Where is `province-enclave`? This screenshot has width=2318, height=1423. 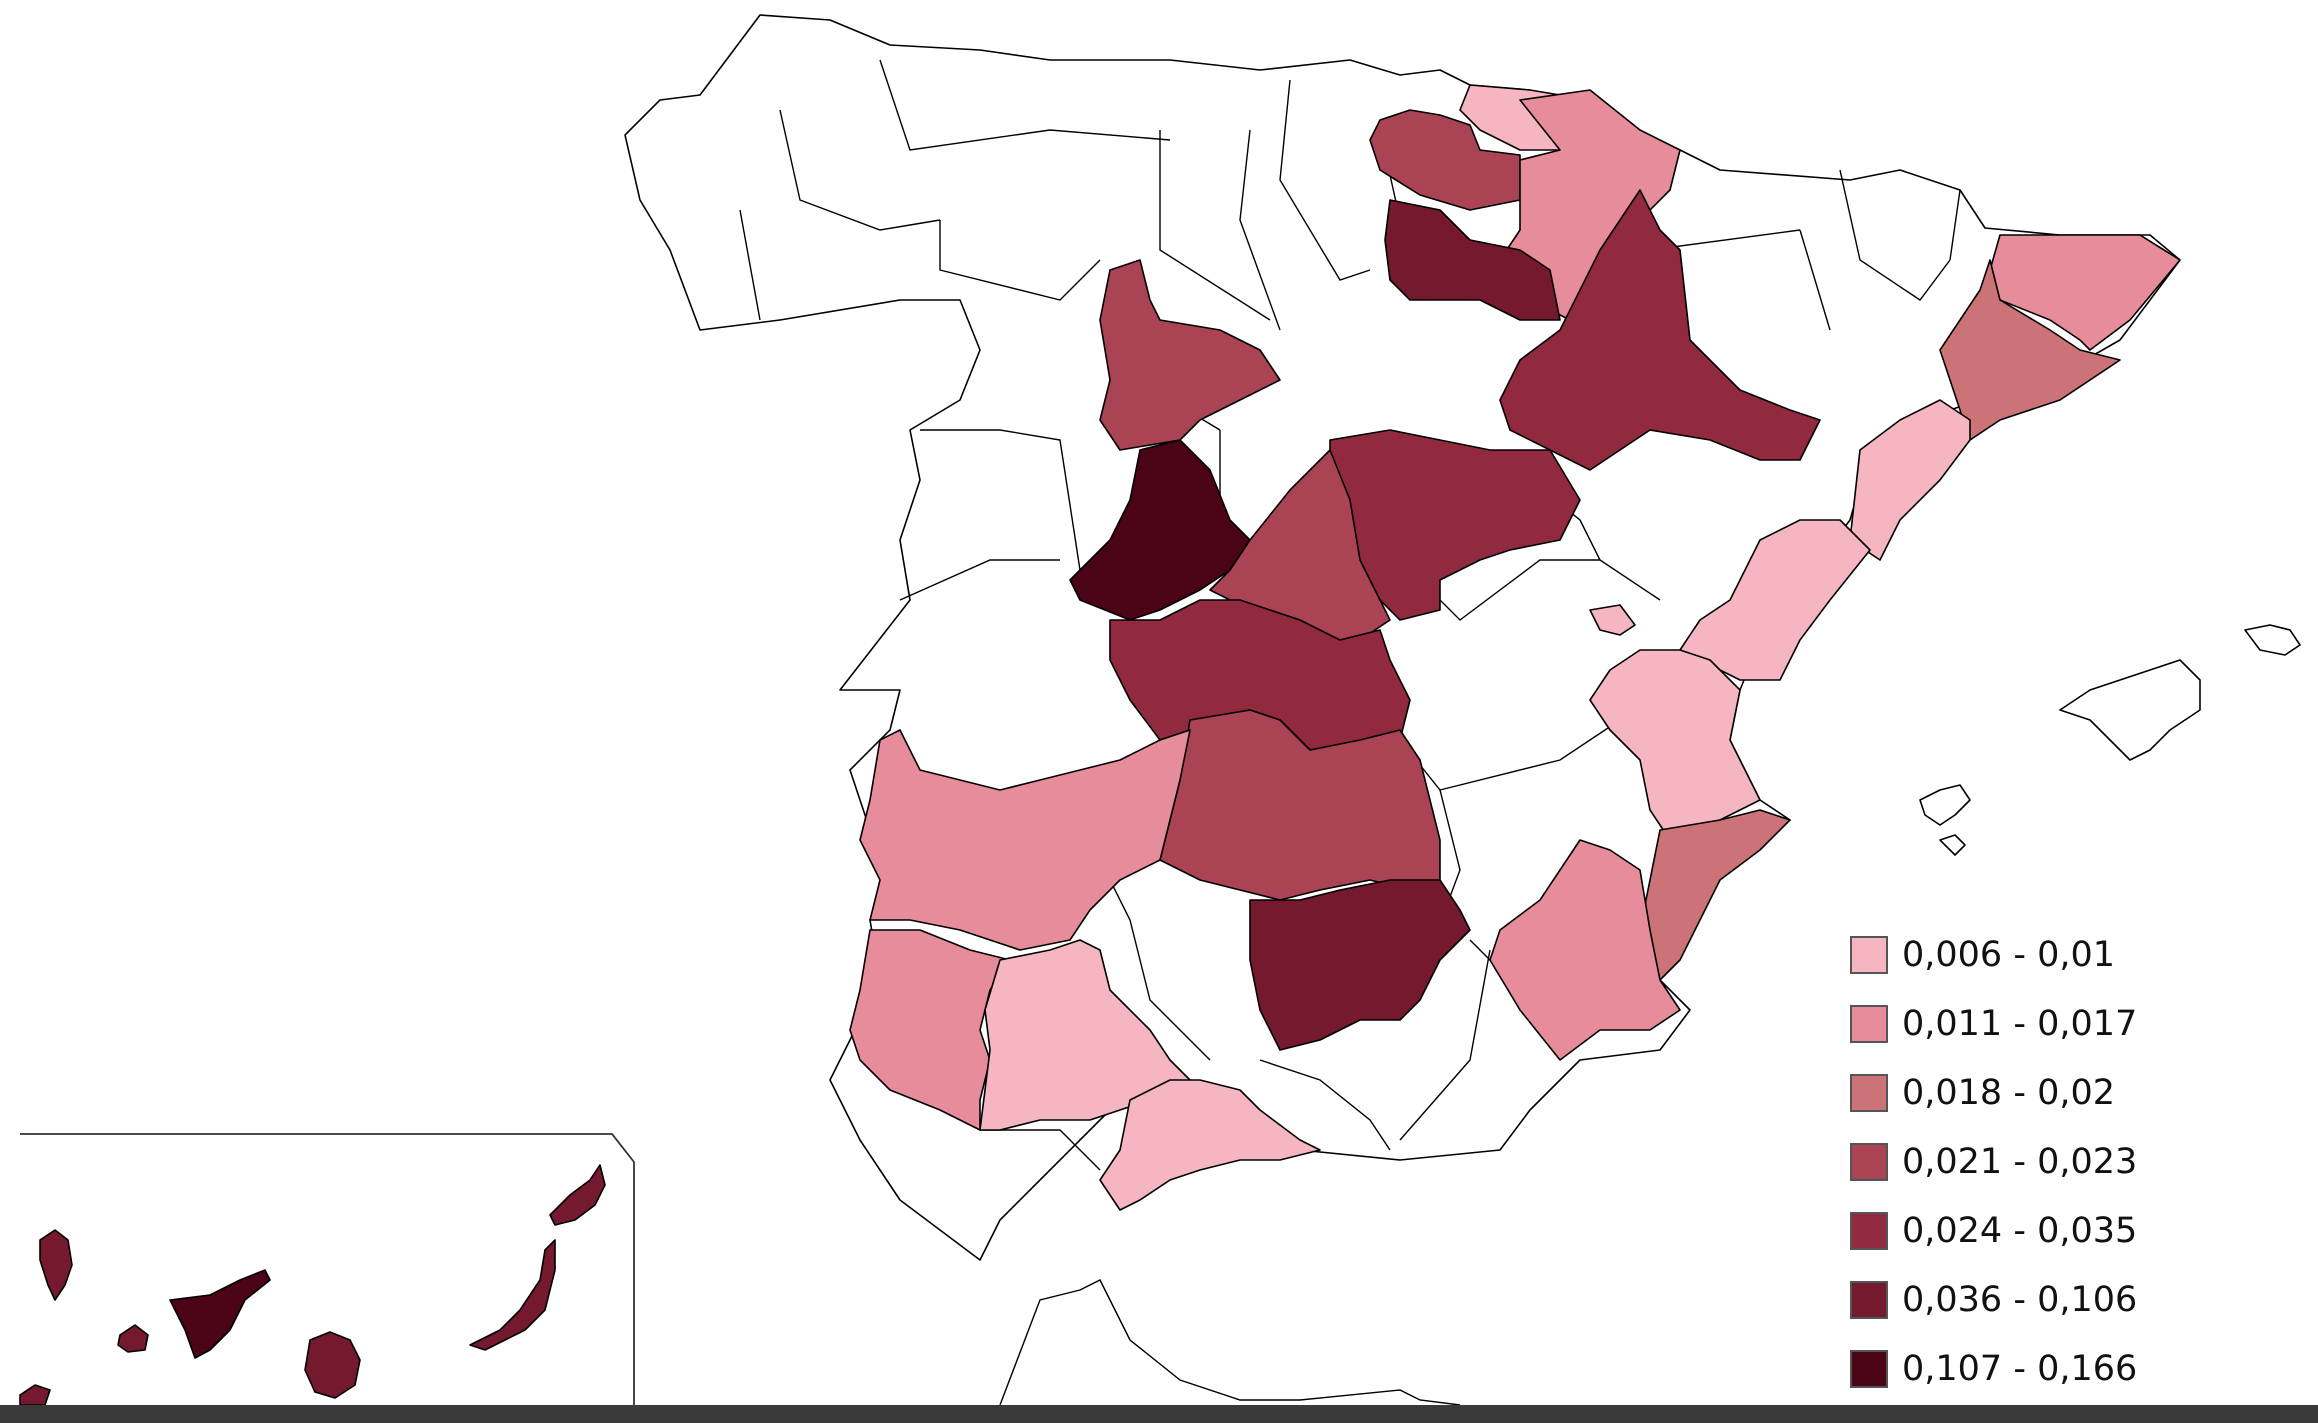
province-enclave is located at coordinates (1612, 620).